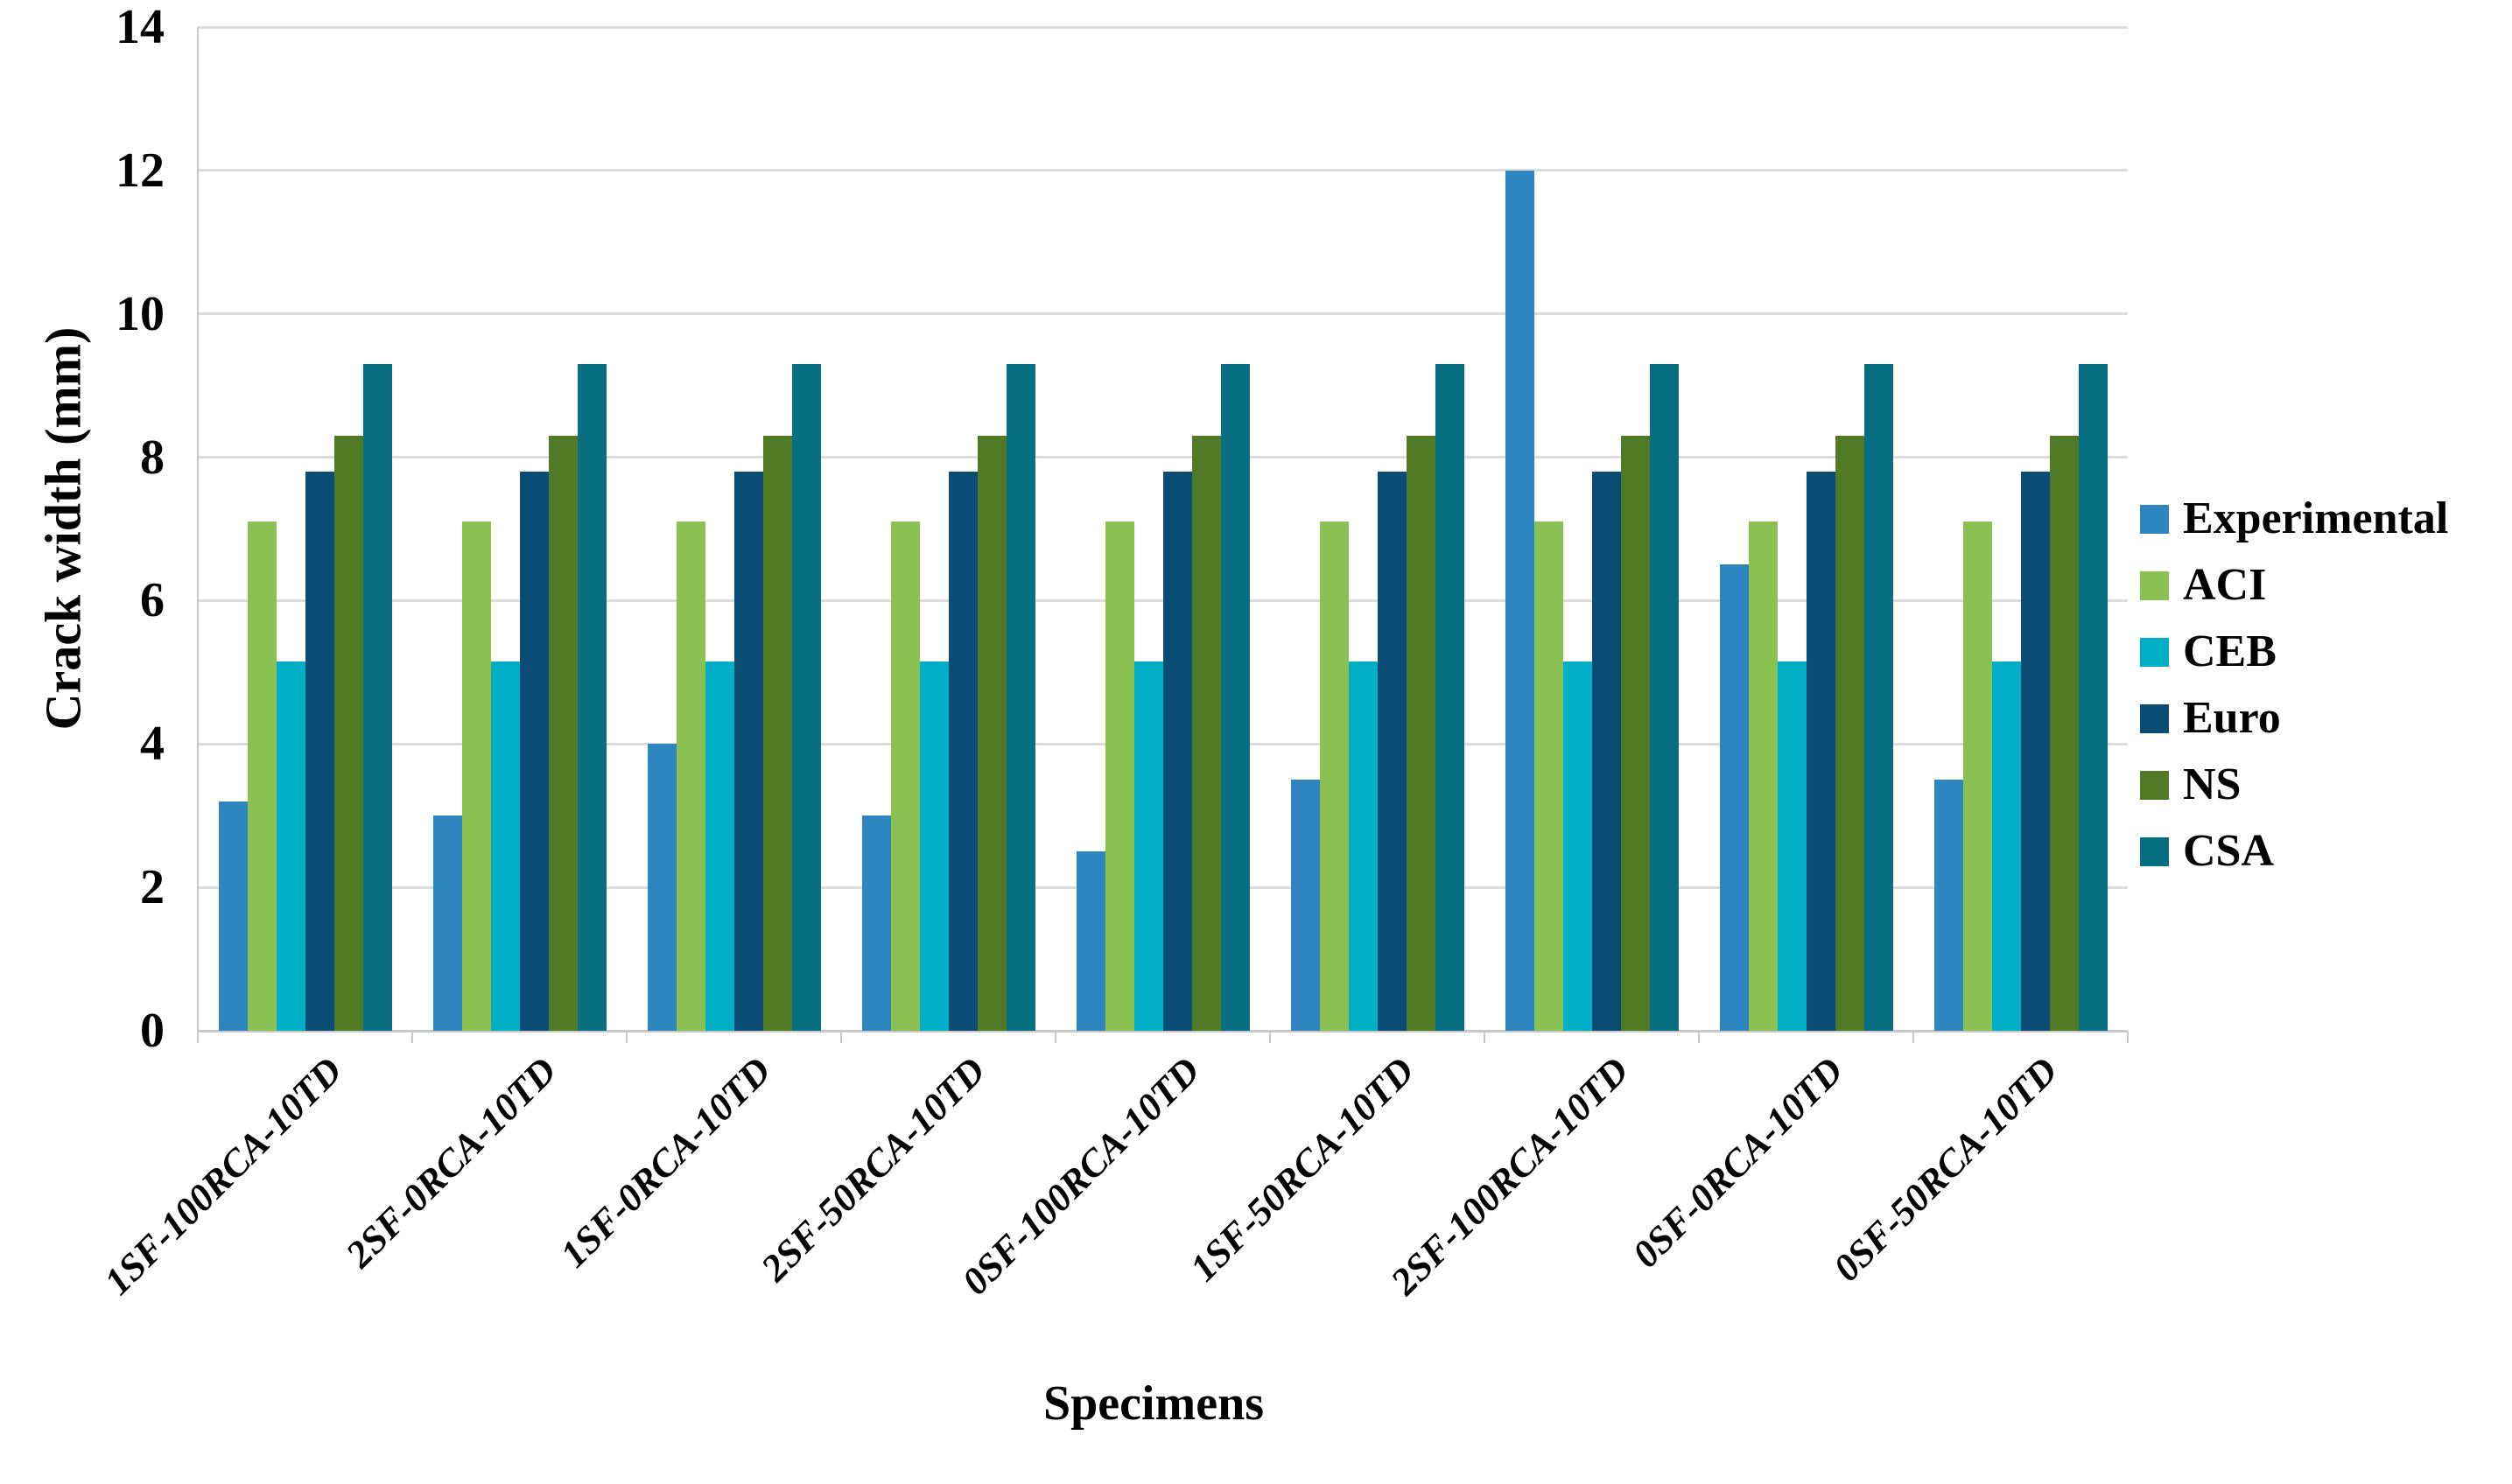 The height and width of the screenshot is (1484, 2512). Describe the element at coordinates (505, 846) in the screenshot. I see `bar-ceb-2sf-0rca-10td` at that location.